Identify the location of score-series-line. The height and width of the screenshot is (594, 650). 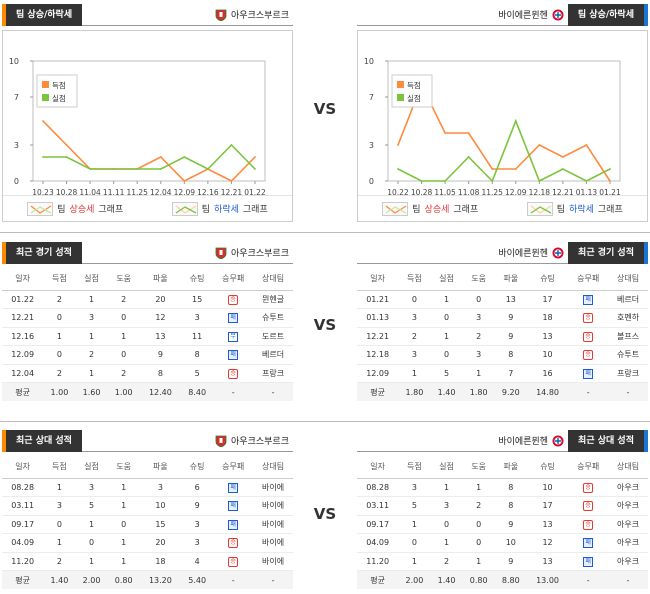
(504, 132).